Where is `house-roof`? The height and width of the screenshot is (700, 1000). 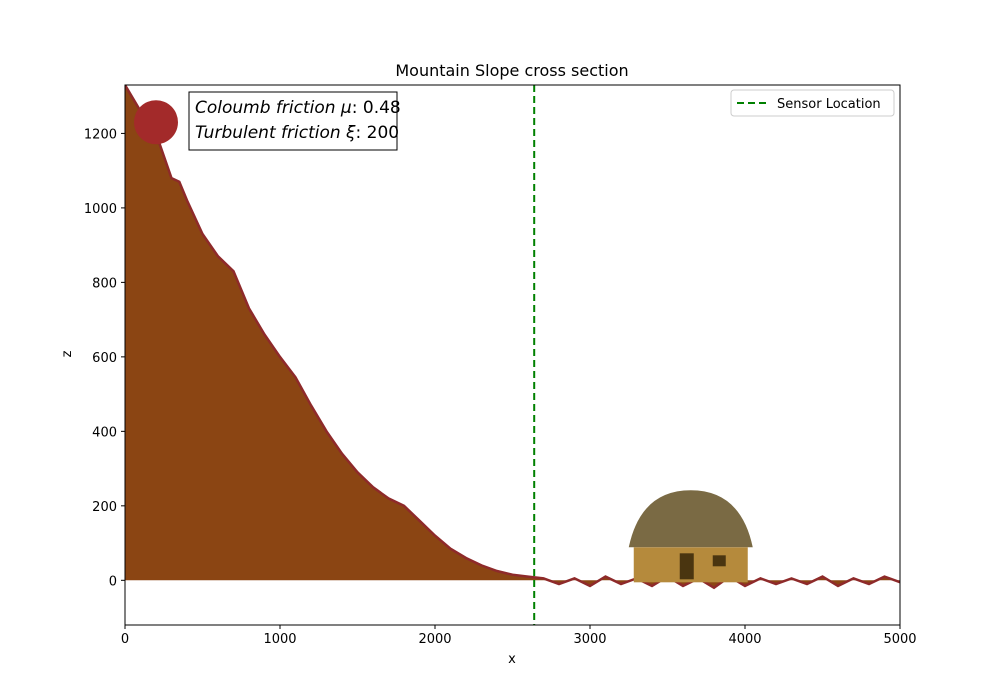
house-roof is located at coordinates (690, 519).